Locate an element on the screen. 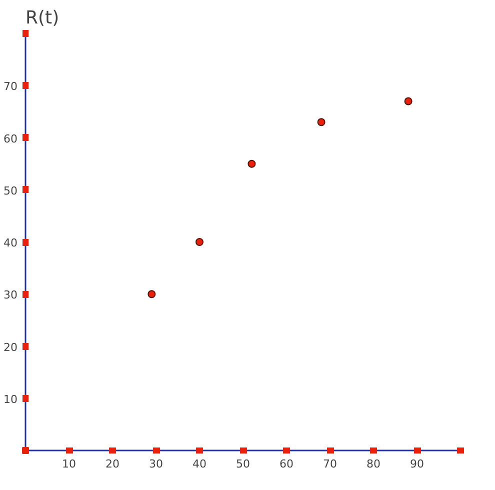 This screenshot has height=490, width=495. y-tick-label: 20 is located at coordinates (11, 347).